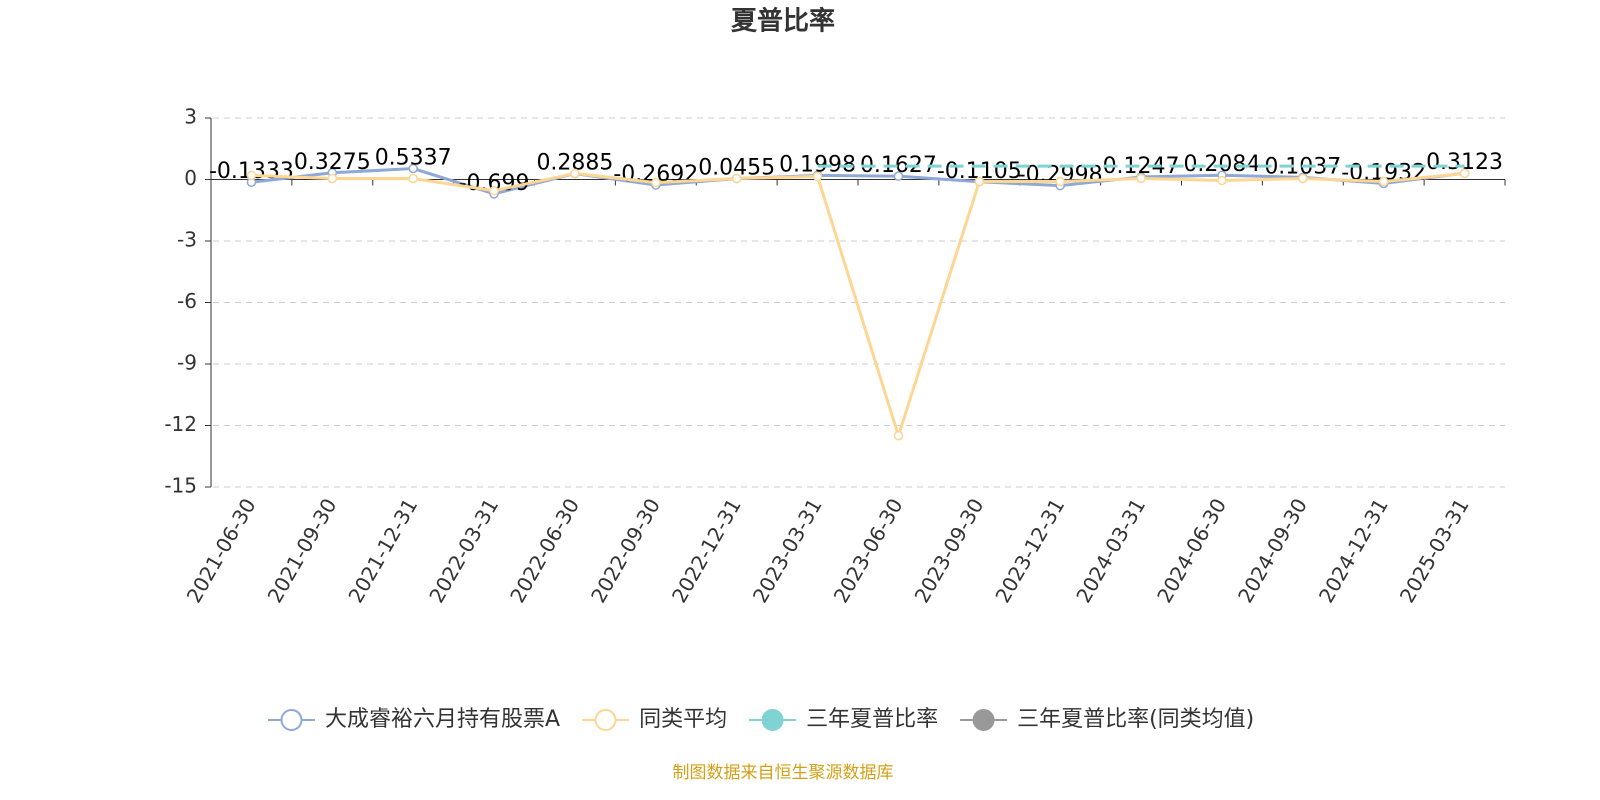  I want to click on chart-title: 夏普比率, so click(783, 21).